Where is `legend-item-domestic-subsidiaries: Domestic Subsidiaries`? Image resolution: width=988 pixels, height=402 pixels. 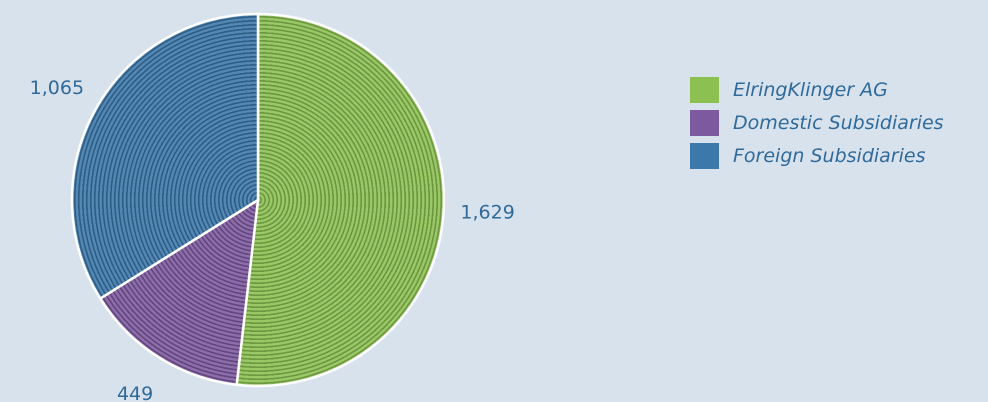 legend-item-domestic-subsidiaries: Domestic Subsidiaries is located at coordinates (817, 122).